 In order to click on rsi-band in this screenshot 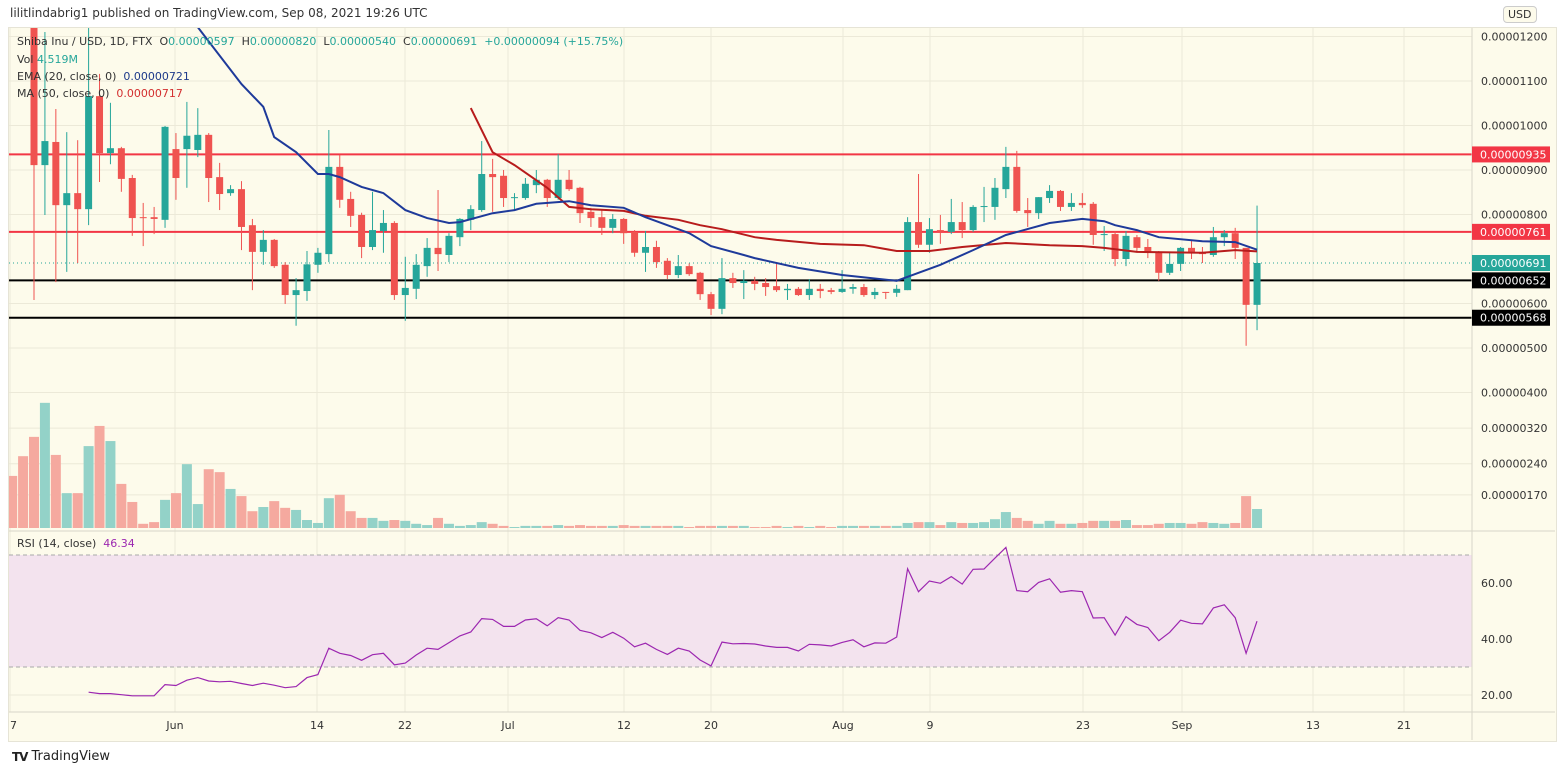, I will do `click(740, 611)`.